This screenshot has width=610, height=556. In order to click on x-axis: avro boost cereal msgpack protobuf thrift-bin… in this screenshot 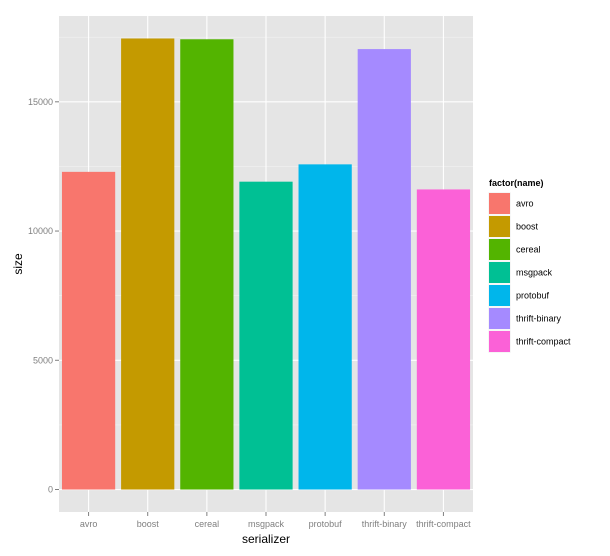, I will do `click(275, 520)`.